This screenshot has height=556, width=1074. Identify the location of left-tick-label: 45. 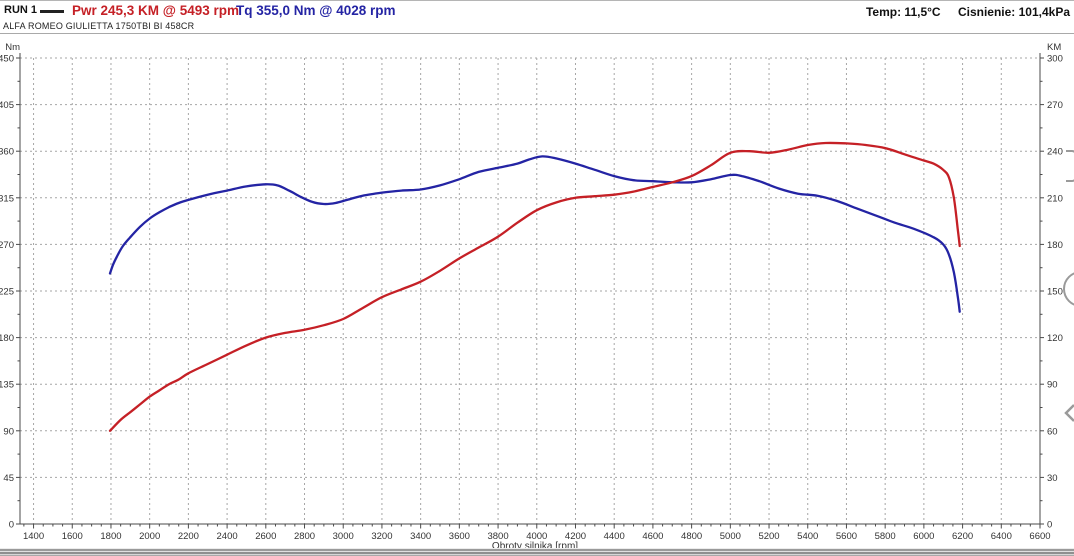
(8, 478).